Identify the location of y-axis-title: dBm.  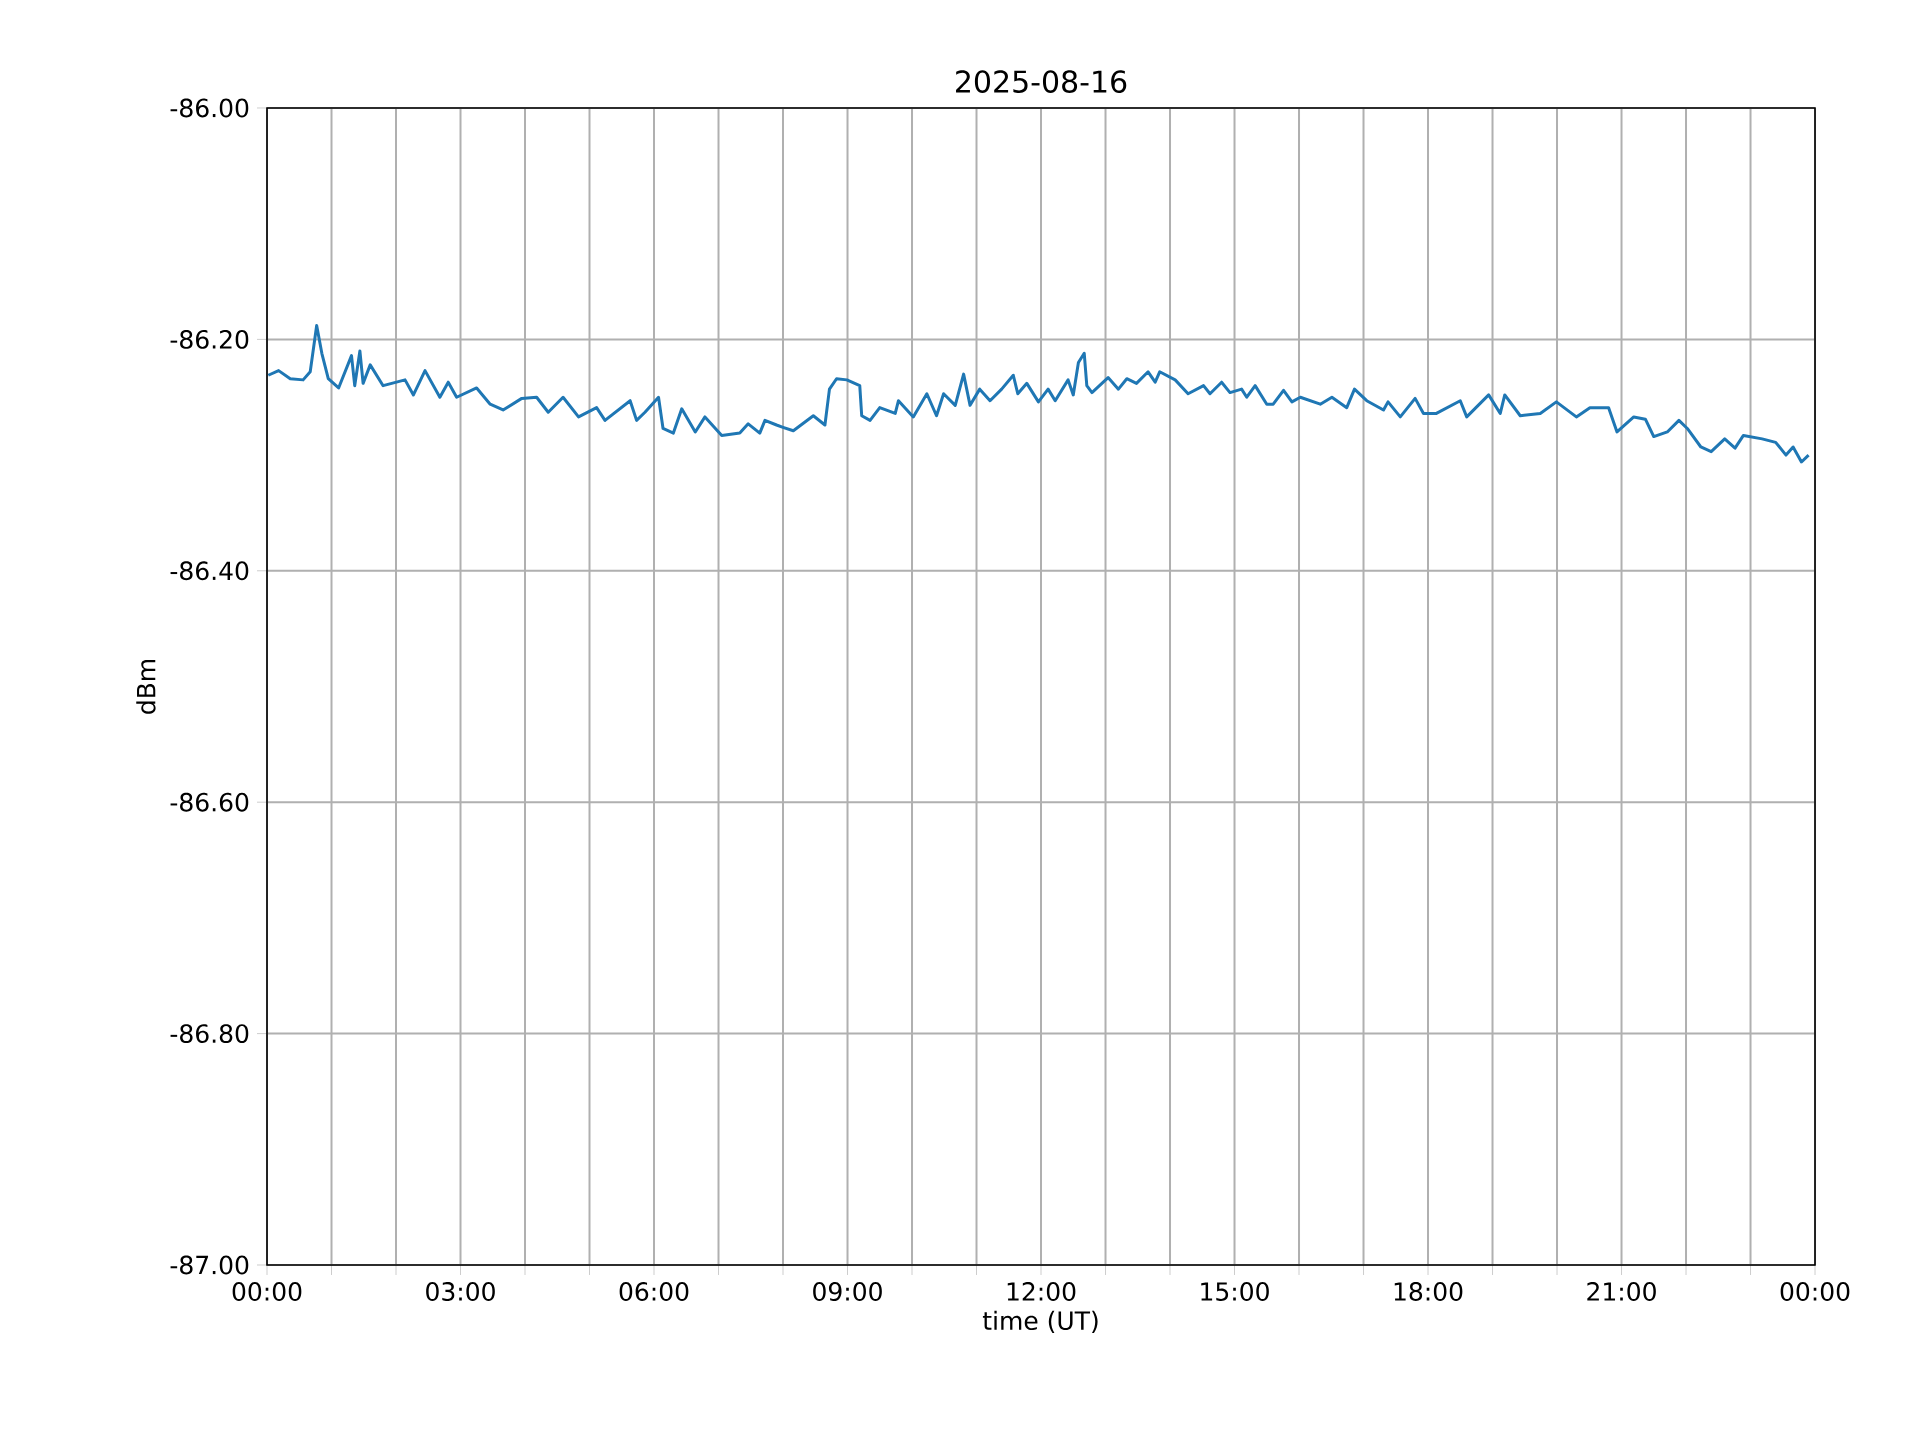
(146, 686).